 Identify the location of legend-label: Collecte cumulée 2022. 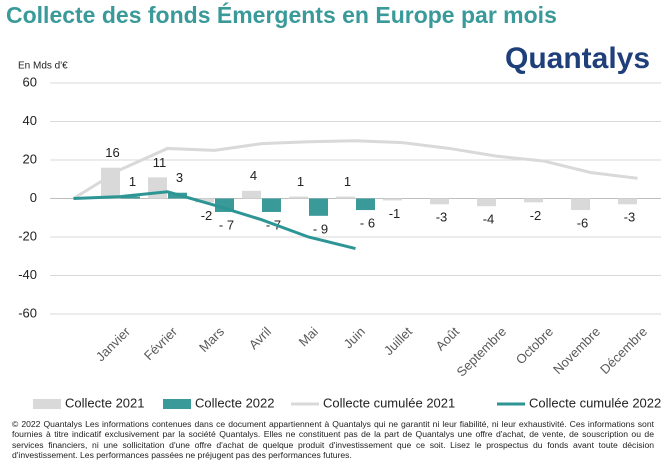
(595, 402).